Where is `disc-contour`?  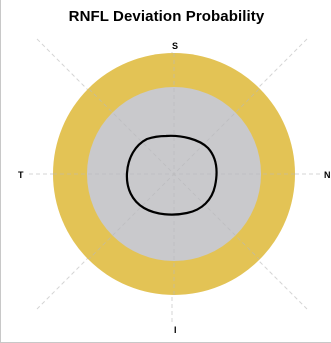 disc-contour is located at coordinates (171, 175).